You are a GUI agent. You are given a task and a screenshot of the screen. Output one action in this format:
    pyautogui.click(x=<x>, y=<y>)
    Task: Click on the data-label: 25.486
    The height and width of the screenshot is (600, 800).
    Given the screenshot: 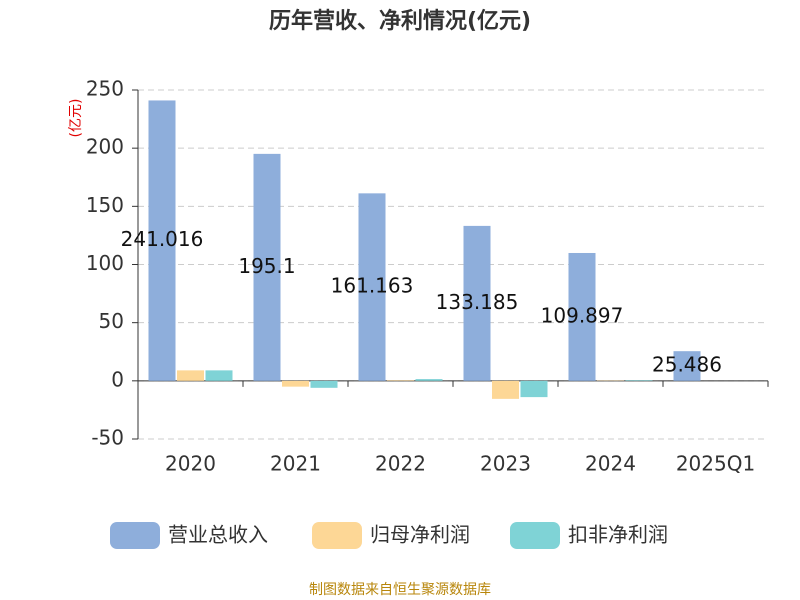 What is the action you would take?
    pyautogui.click(x=687, y=365)
    